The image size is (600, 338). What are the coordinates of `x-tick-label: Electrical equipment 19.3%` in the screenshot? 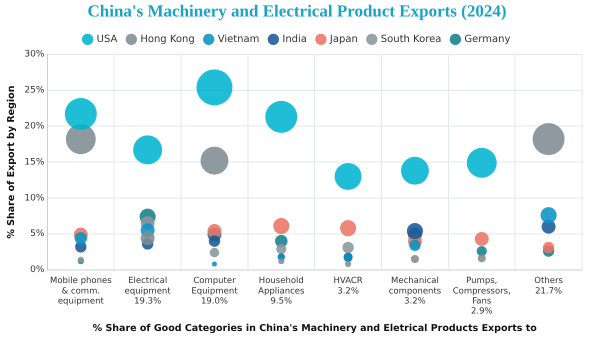 It's located at (148, 291).